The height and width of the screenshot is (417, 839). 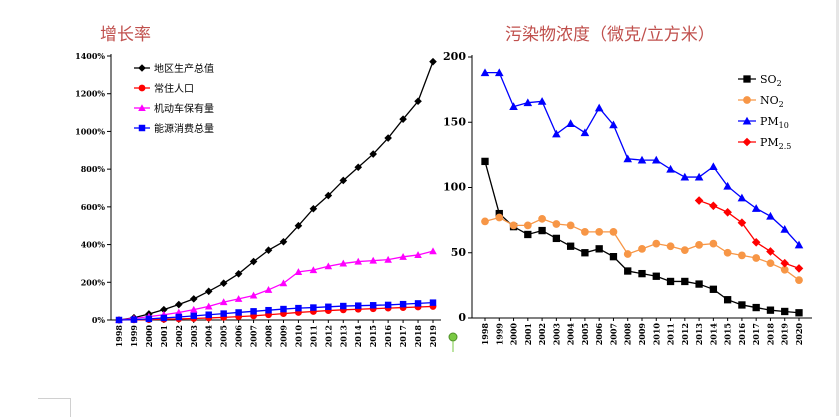 I want to click on y-tick-label: 1400%, so click(x=90, y=56).